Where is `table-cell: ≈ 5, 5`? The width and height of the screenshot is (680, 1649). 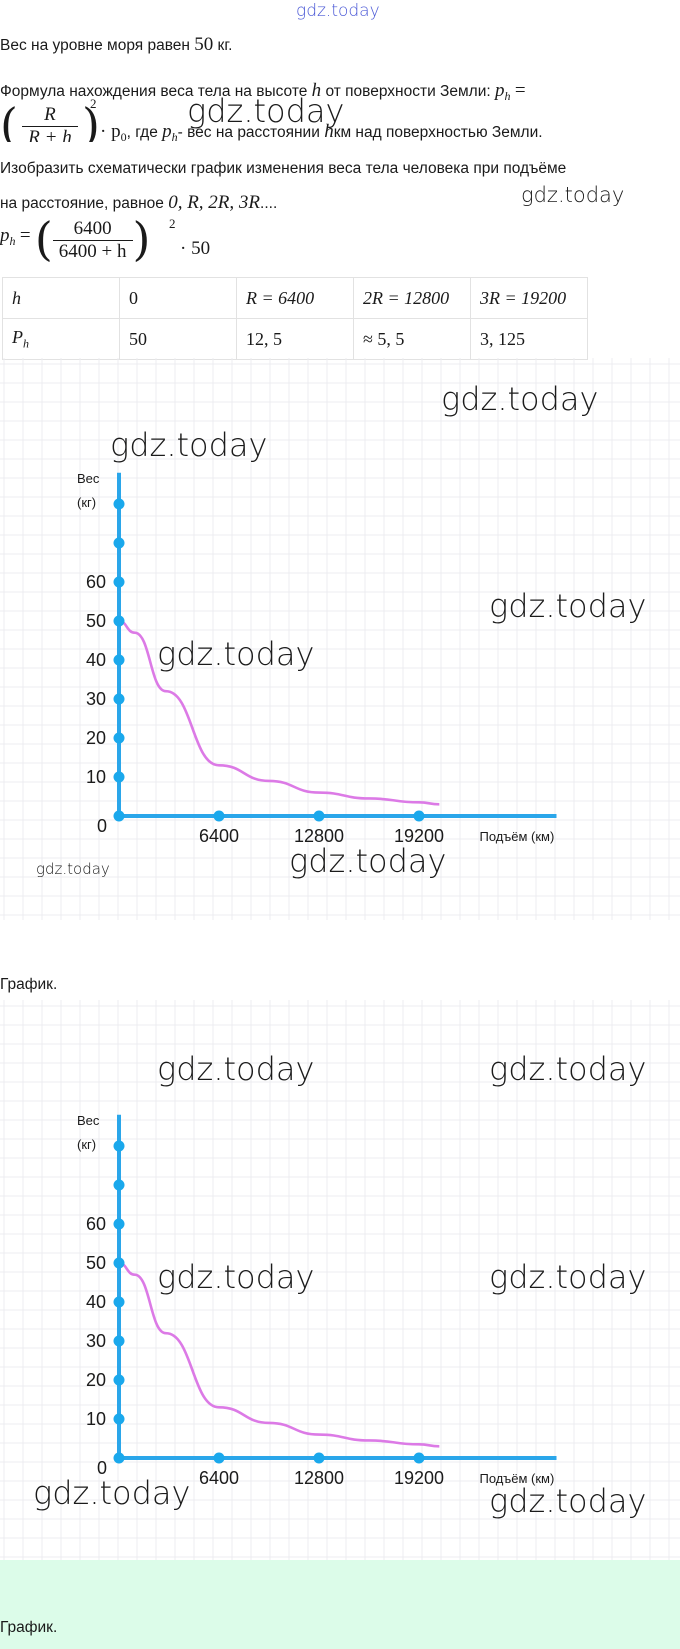 table-cell: ≈ 5, 5 is located at coordinates (412, 339).